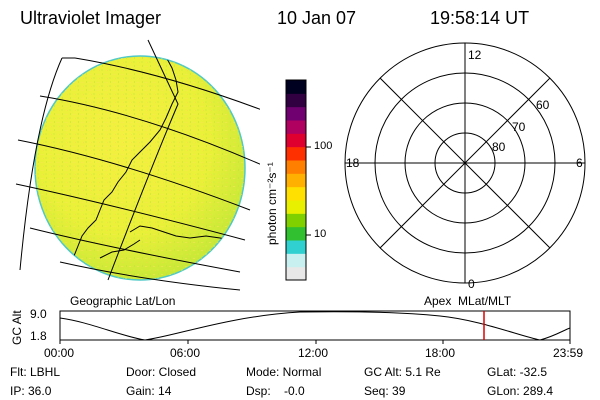 The height and width of the screenshot is (400, 600). I want to click on colorbar-tick-10: 10, so click(320, 234).